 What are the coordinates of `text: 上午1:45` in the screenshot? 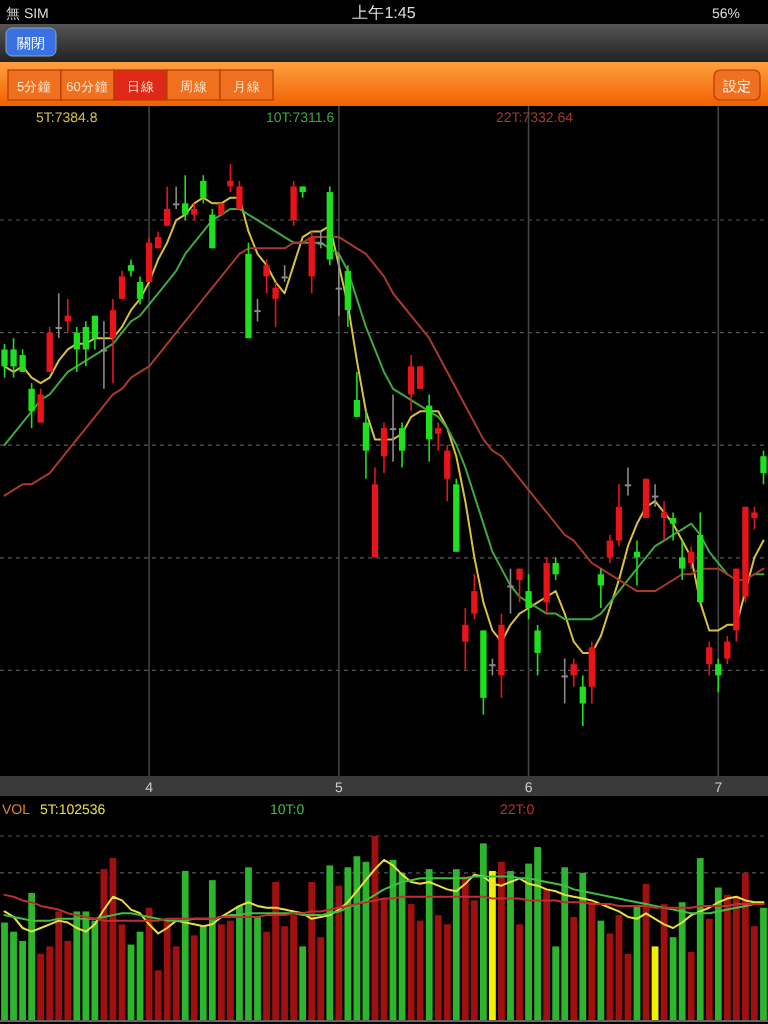 It's located at (384, 13).